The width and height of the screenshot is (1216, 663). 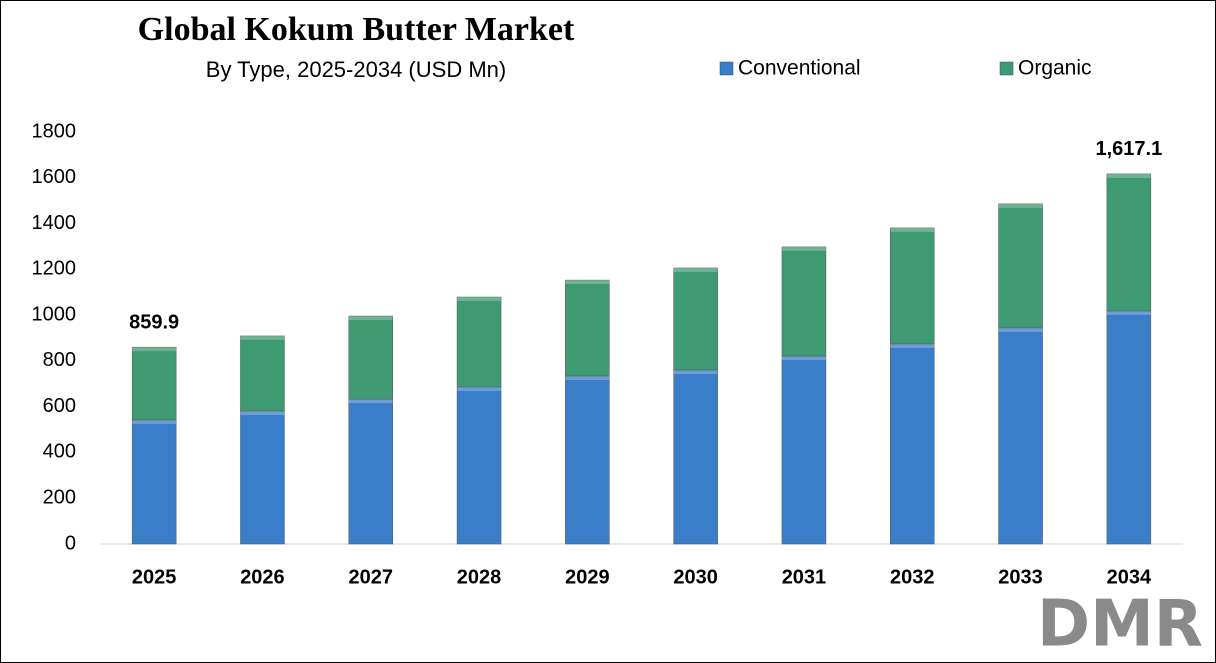 What do you see at coordinates (804, 577) in the screenshot?
I see `x-tick-label: 2031` at bounding box center [804, 577].